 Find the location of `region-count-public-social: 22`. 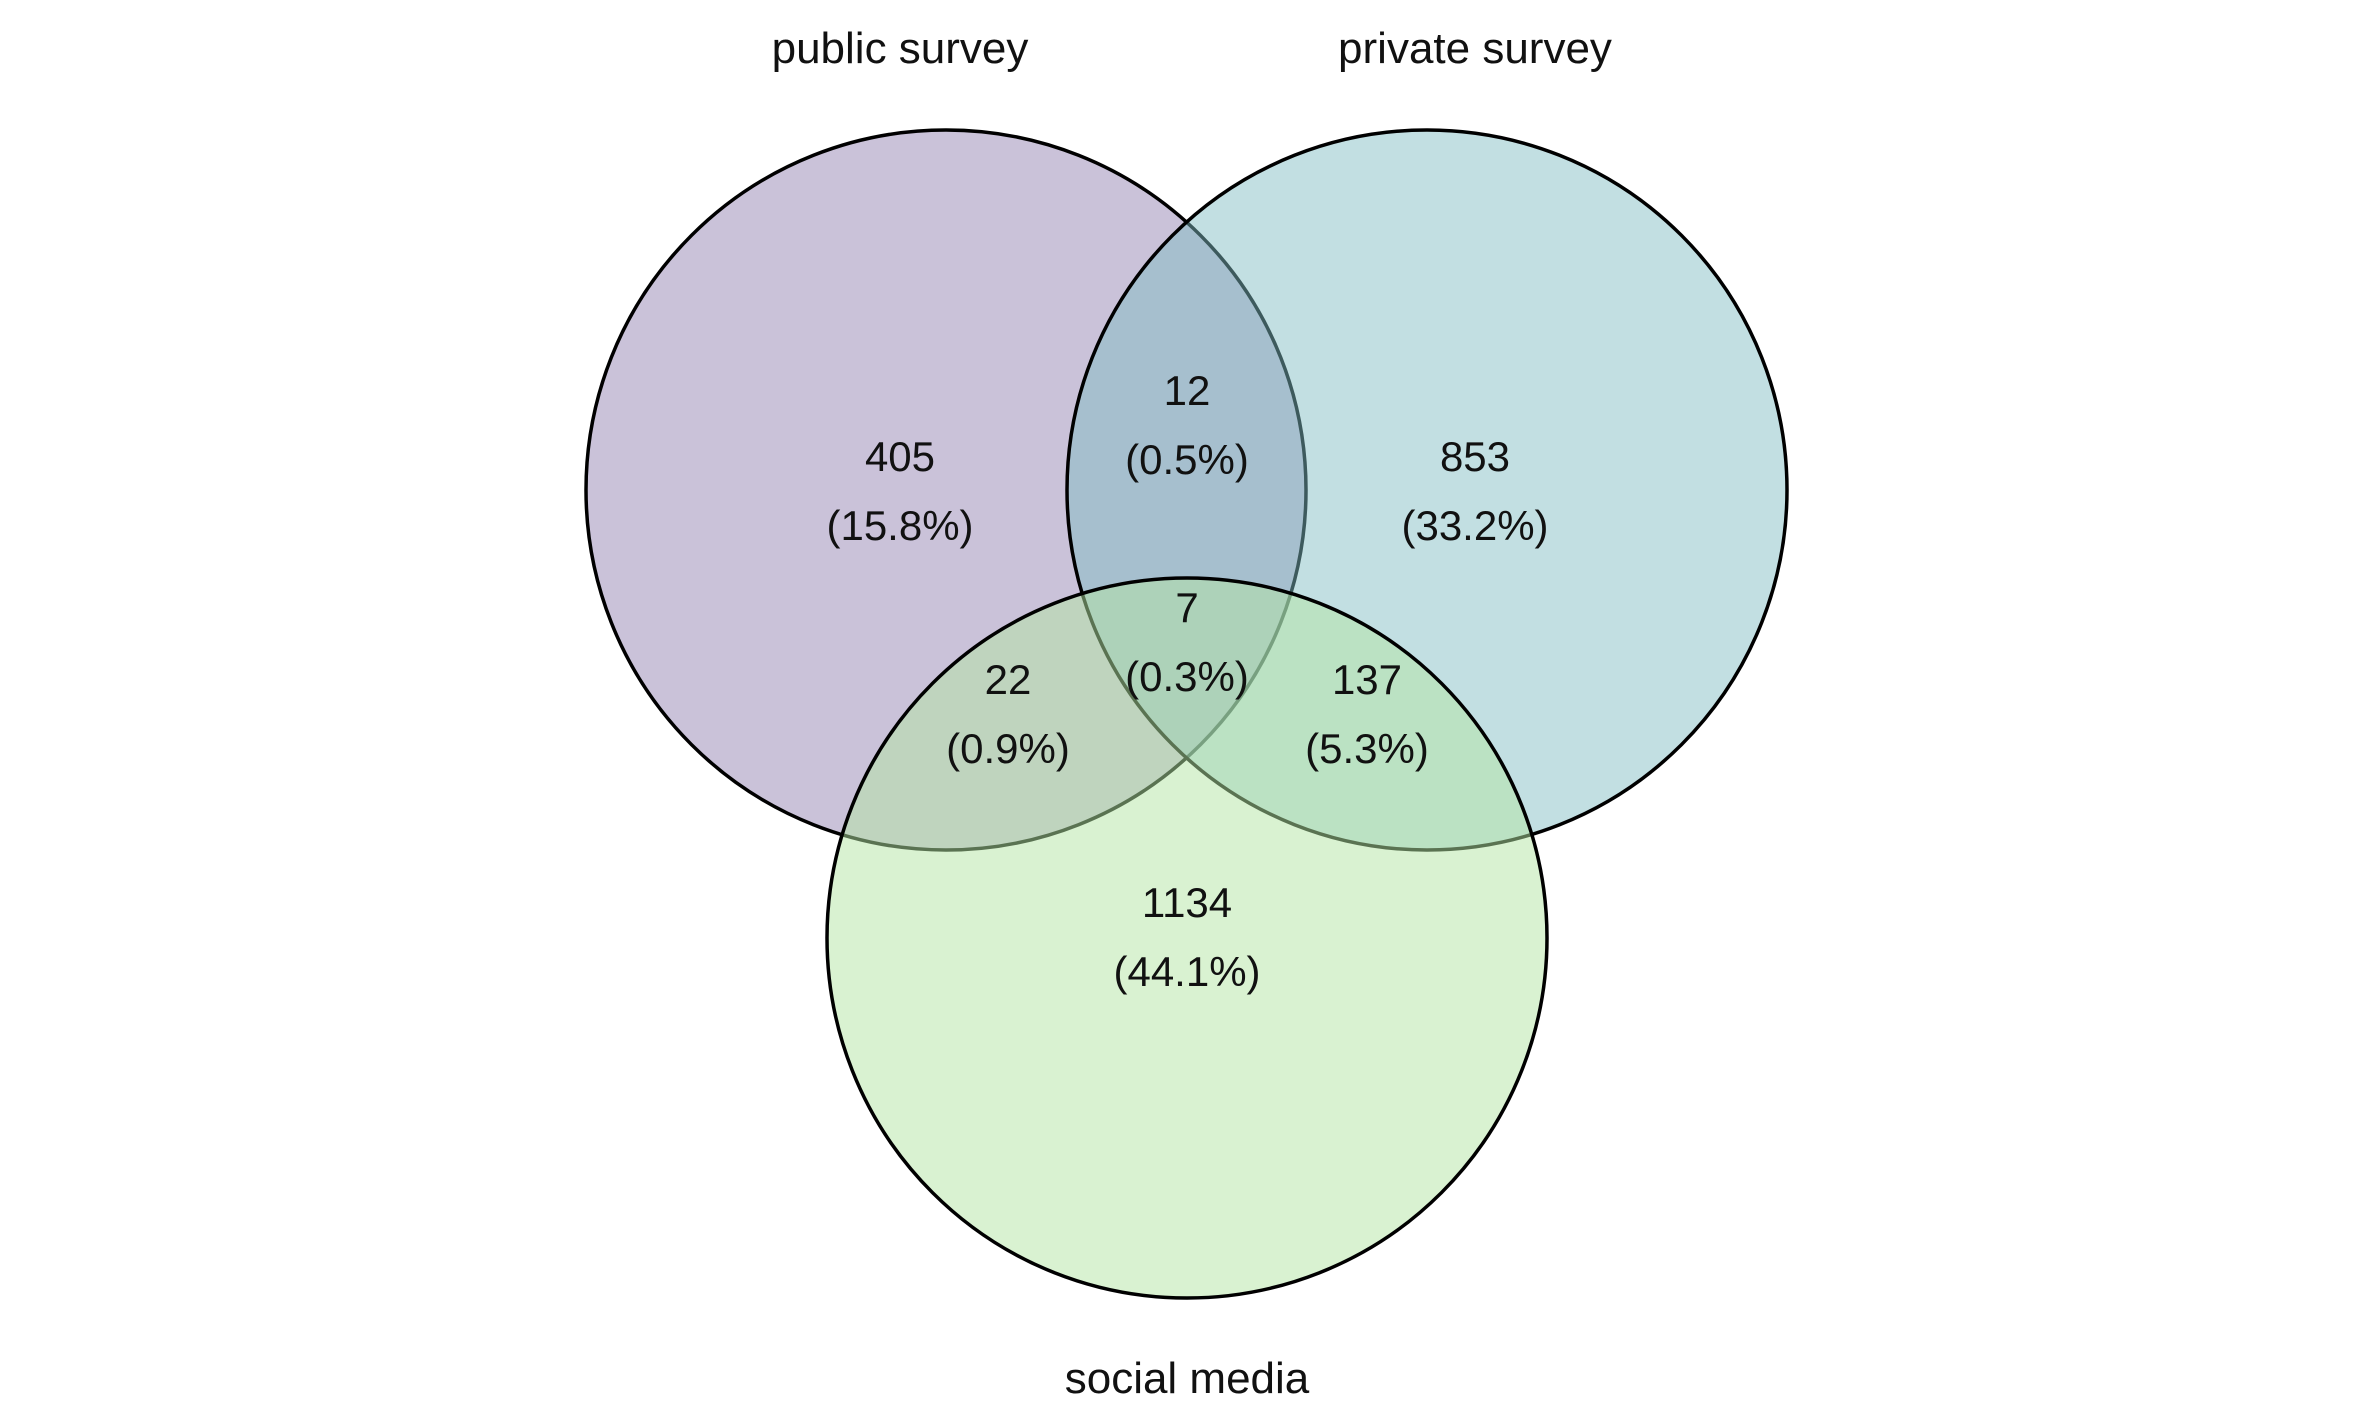

region-count-public-social: 22 is located at coordinates (1008, 679).